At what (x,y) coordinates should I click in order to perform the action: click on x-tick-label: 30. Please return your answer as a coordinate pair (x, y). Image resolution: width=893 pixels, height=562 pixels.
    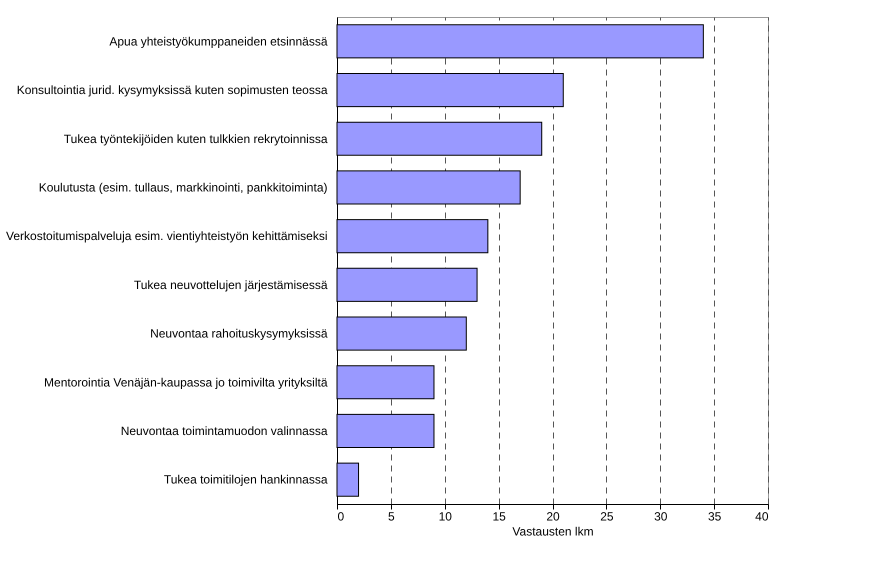
    Looking at the image, I should click on (661, 517).